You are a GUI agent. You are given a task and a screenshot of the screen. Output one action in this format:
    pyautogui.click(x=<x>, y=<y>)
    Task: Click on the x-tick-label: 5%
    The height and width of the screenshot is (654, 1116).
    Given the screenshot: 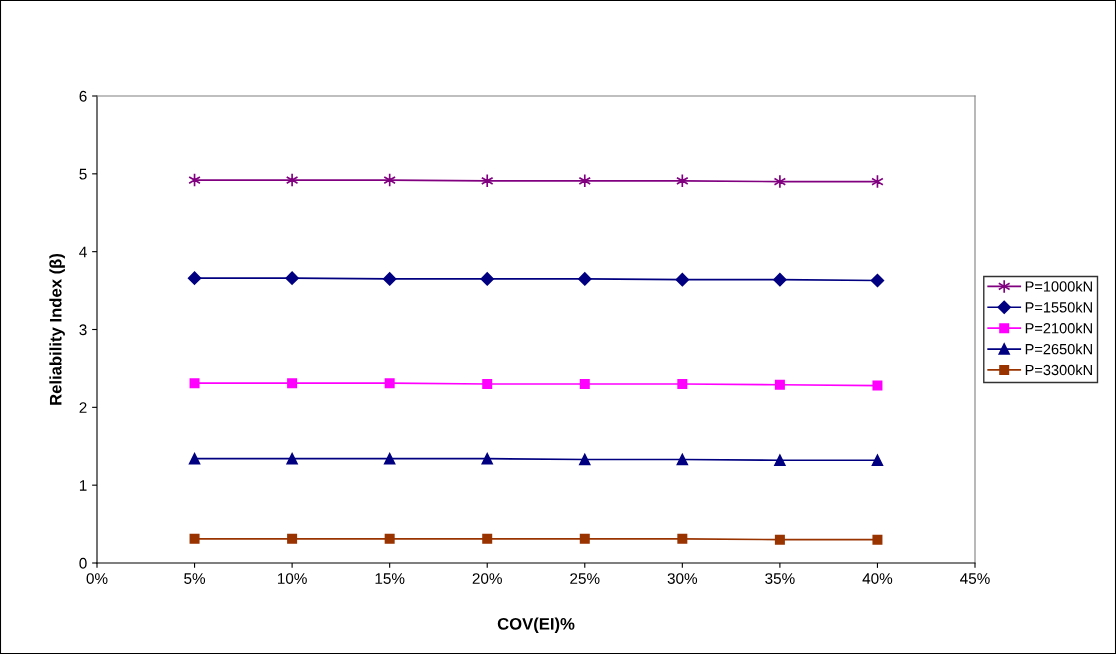 What is the action you would take?
    pyautogui.click(x=195, y=578)
    